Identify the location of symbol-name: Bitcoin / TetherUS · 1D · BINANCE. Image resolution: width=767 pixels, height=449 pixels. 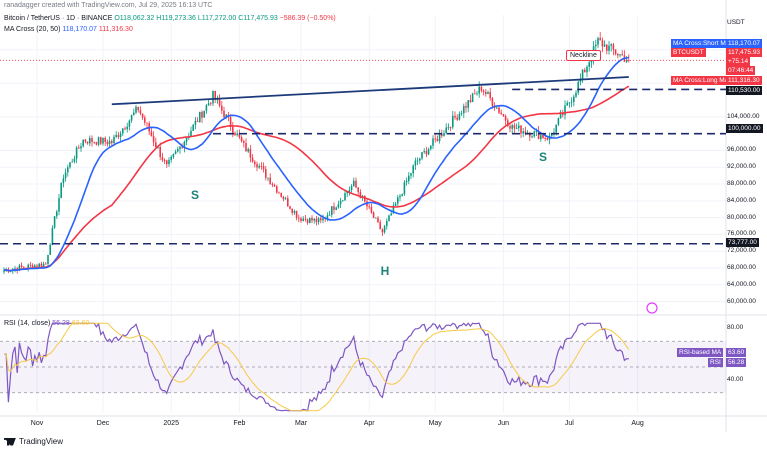
(58, 18).